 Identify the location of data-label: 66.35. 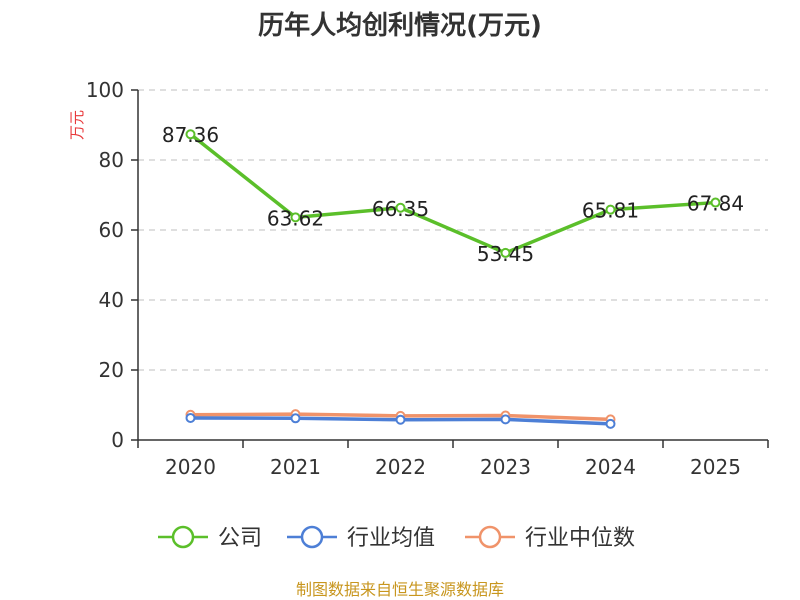
(400, 209).